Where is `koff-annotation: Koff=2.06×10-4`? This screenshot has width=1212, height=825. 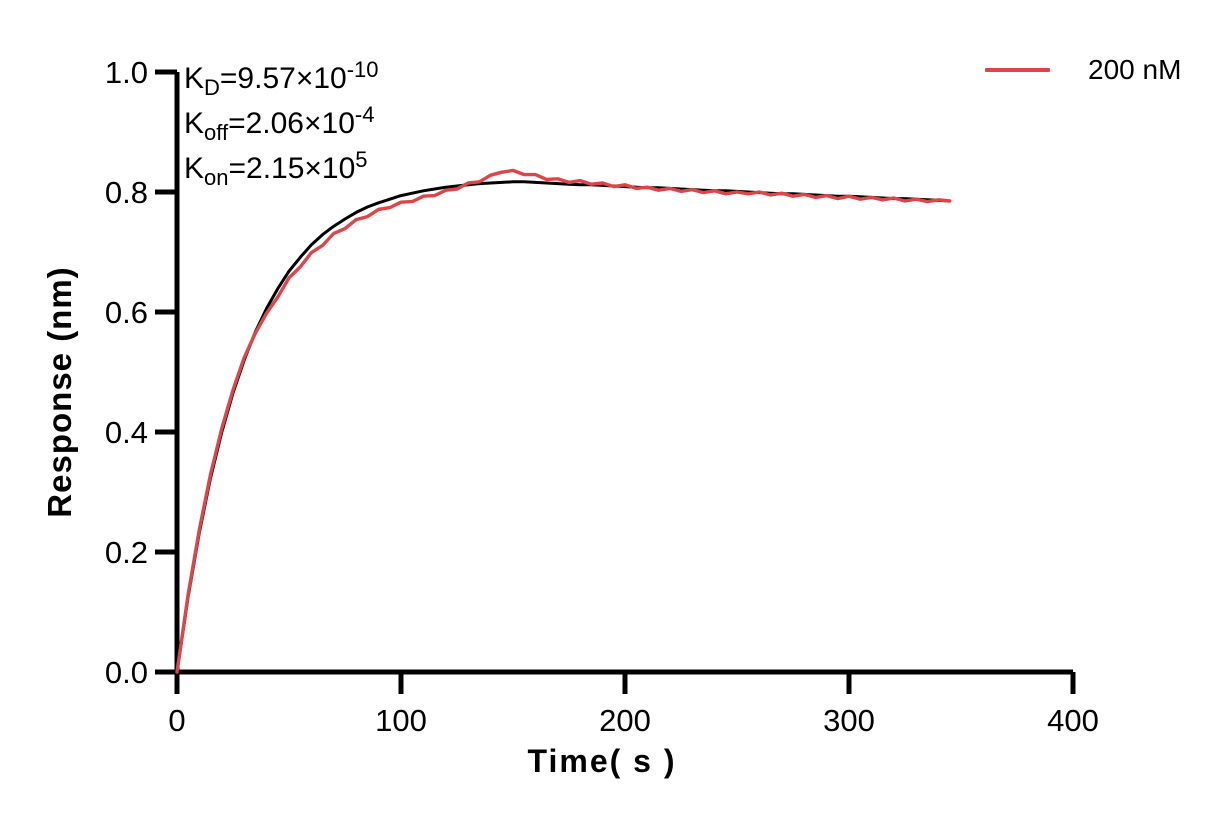 koff-annotation: Koff=2.06×10-4 is located at coordinates (281, 123).